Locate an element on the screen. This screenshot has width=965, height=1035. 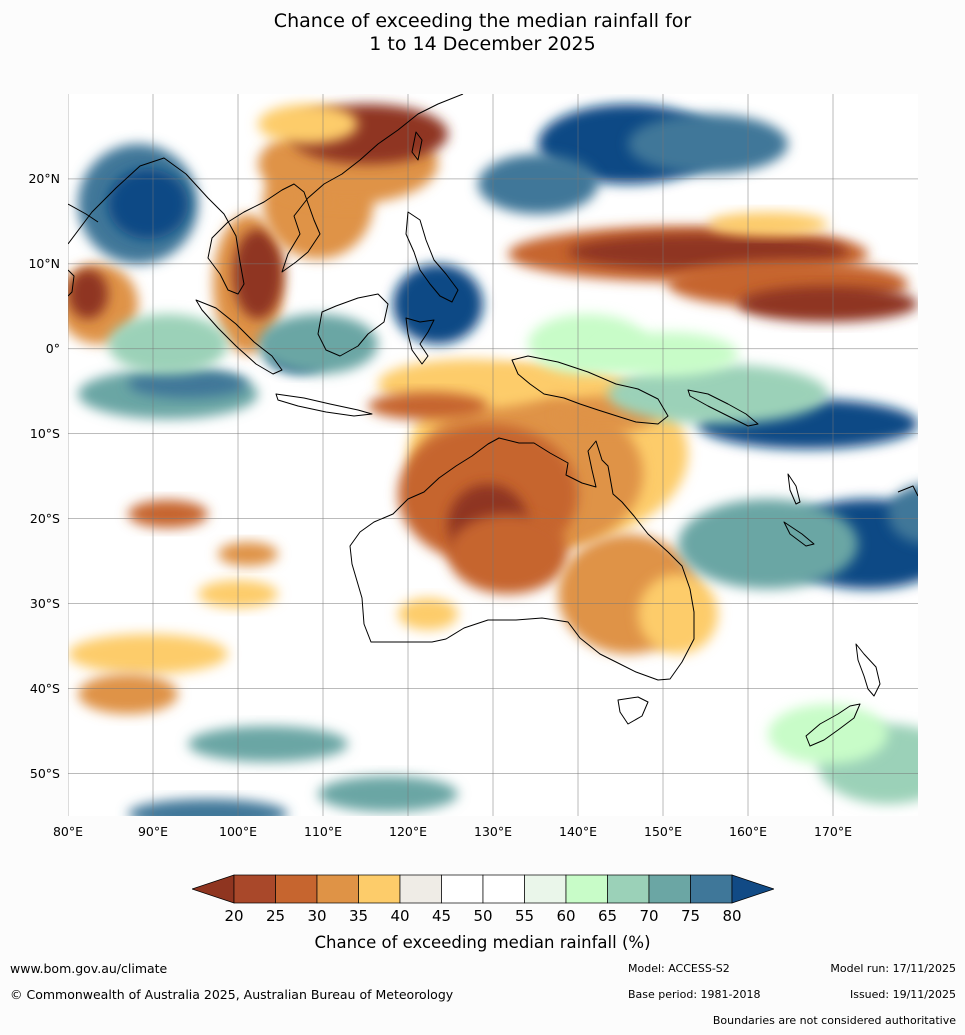
colorbar-tick: 25 is located at coordinates (275, 916).